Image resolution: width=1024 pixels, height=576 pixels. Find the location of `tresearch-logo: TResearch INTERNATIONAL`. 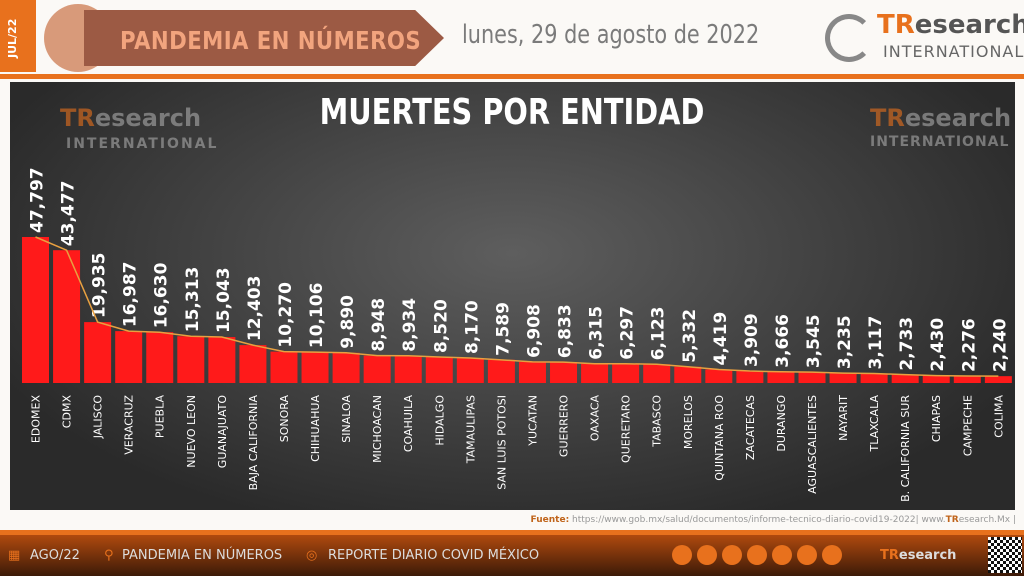

tresearch-logo: TResearch INTERNATIONAL is located at coordinates (924, 38).